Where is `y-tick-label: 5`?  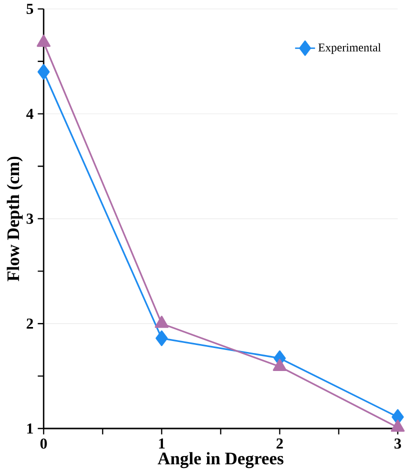 y-tick-label: 5 is located at coordinates (29, 9).